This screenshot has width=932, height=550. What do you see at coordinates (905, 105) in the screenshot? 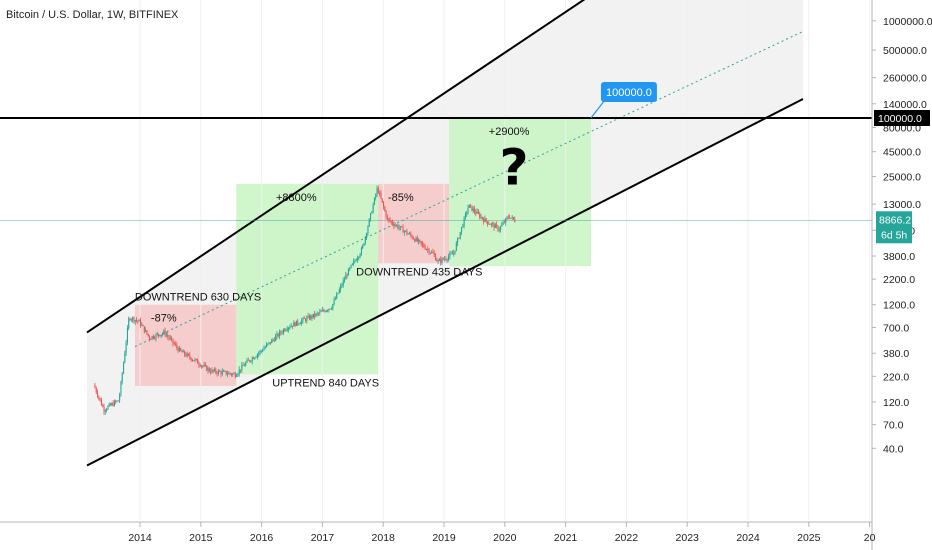
I see `y-tick-label-3: 140000.0` at bounding box center [905, 105].